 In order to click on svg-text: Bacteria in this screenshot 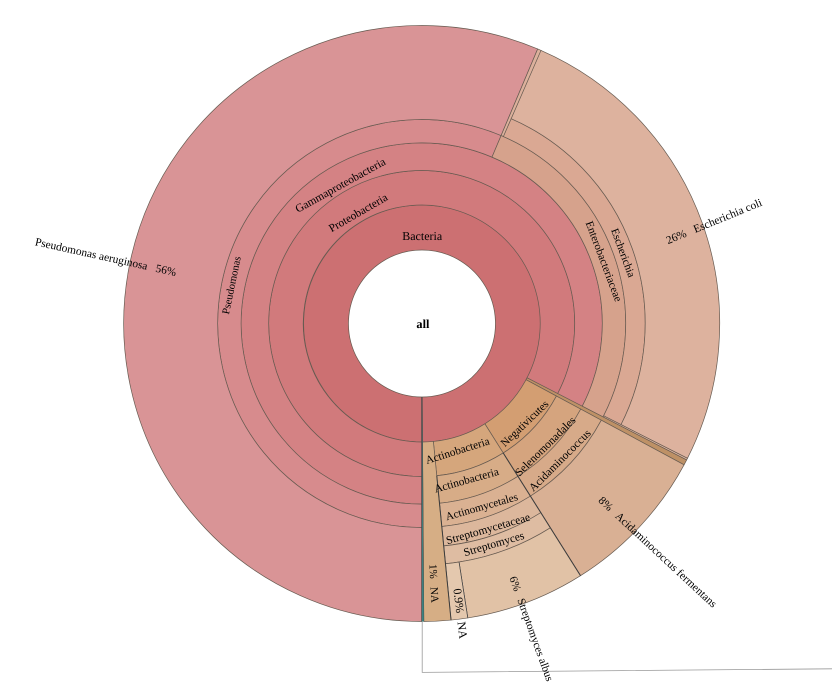, I will do `click(422, 236)`.